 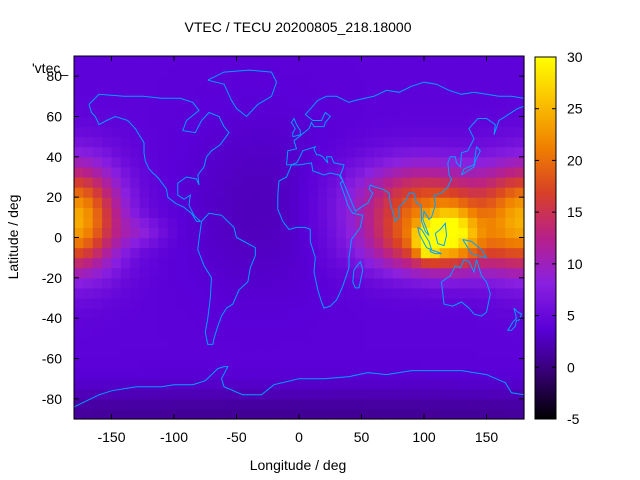 I want to click on y-tick-label: -60, so click(x=52, y=359).